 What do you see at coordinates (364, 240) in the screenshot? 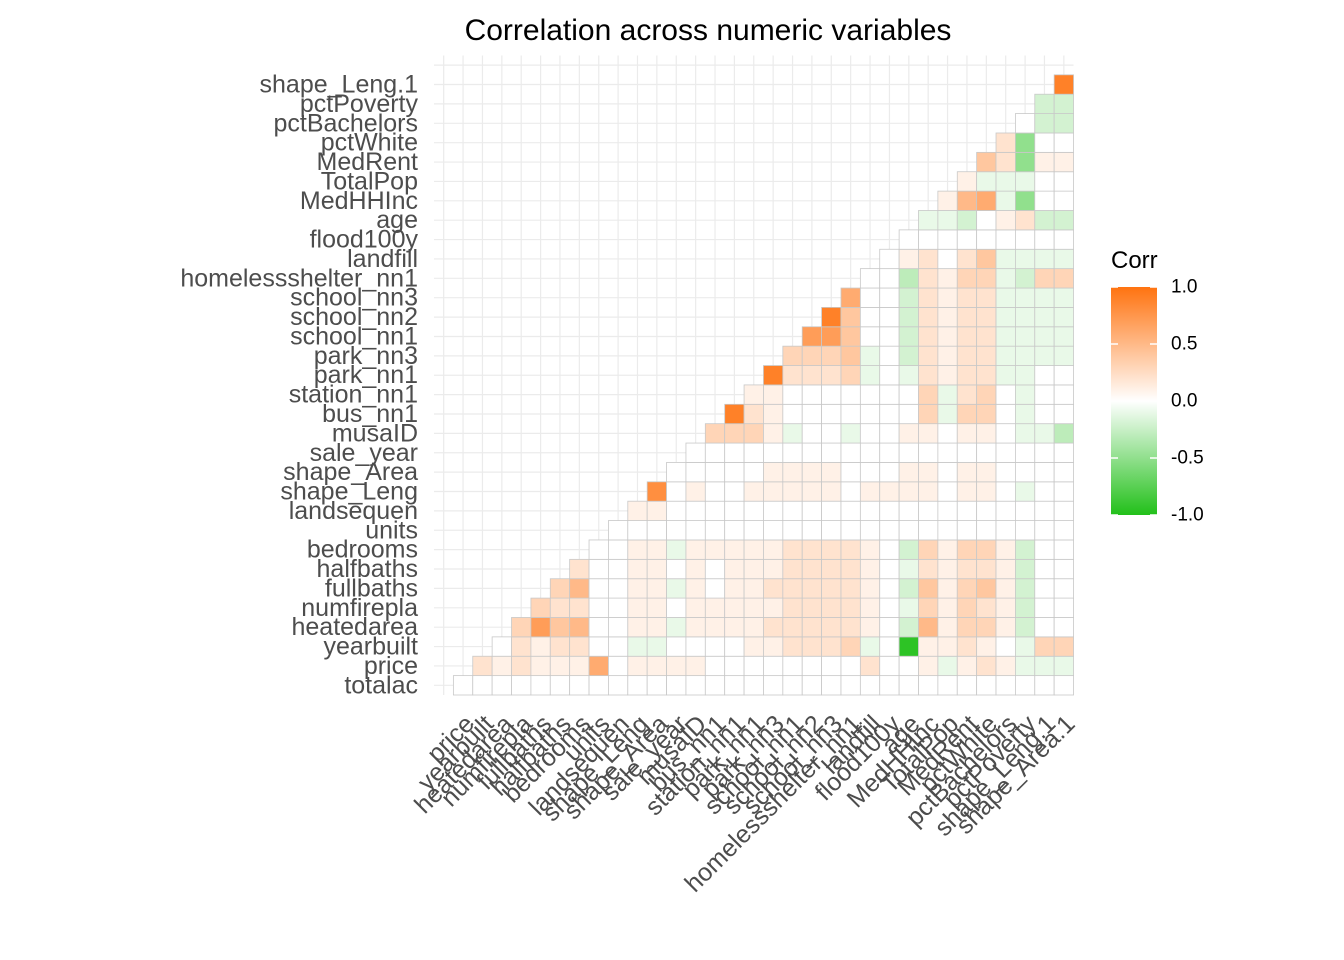
I see `y-tick-label: flood100y` at bounding box center [364, 240].